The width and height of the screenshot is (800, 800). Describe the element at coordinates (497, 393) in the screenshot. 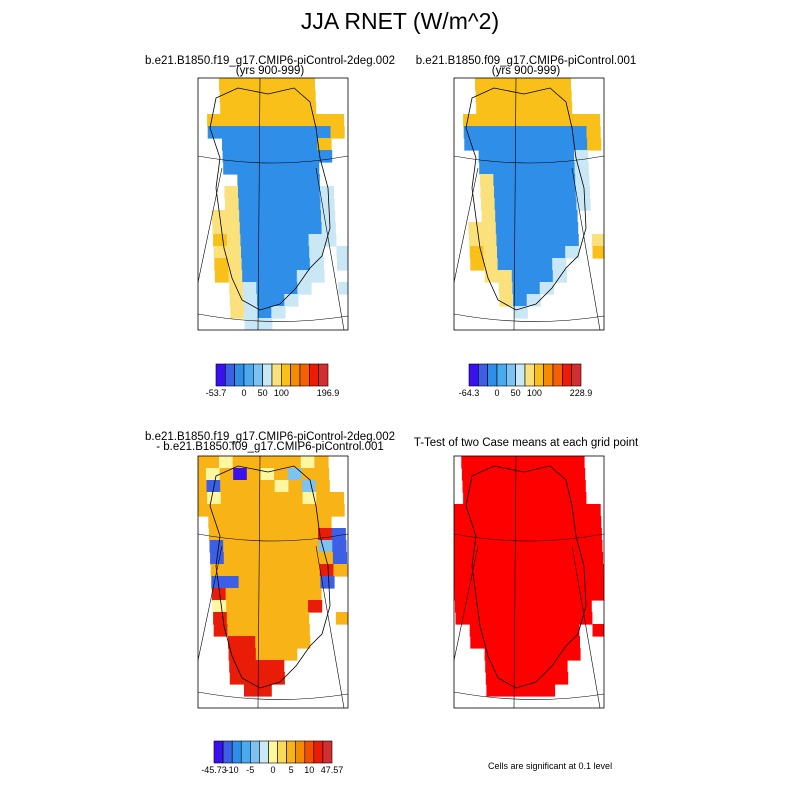

I see `colorbar-tick-label: 0` at that location.